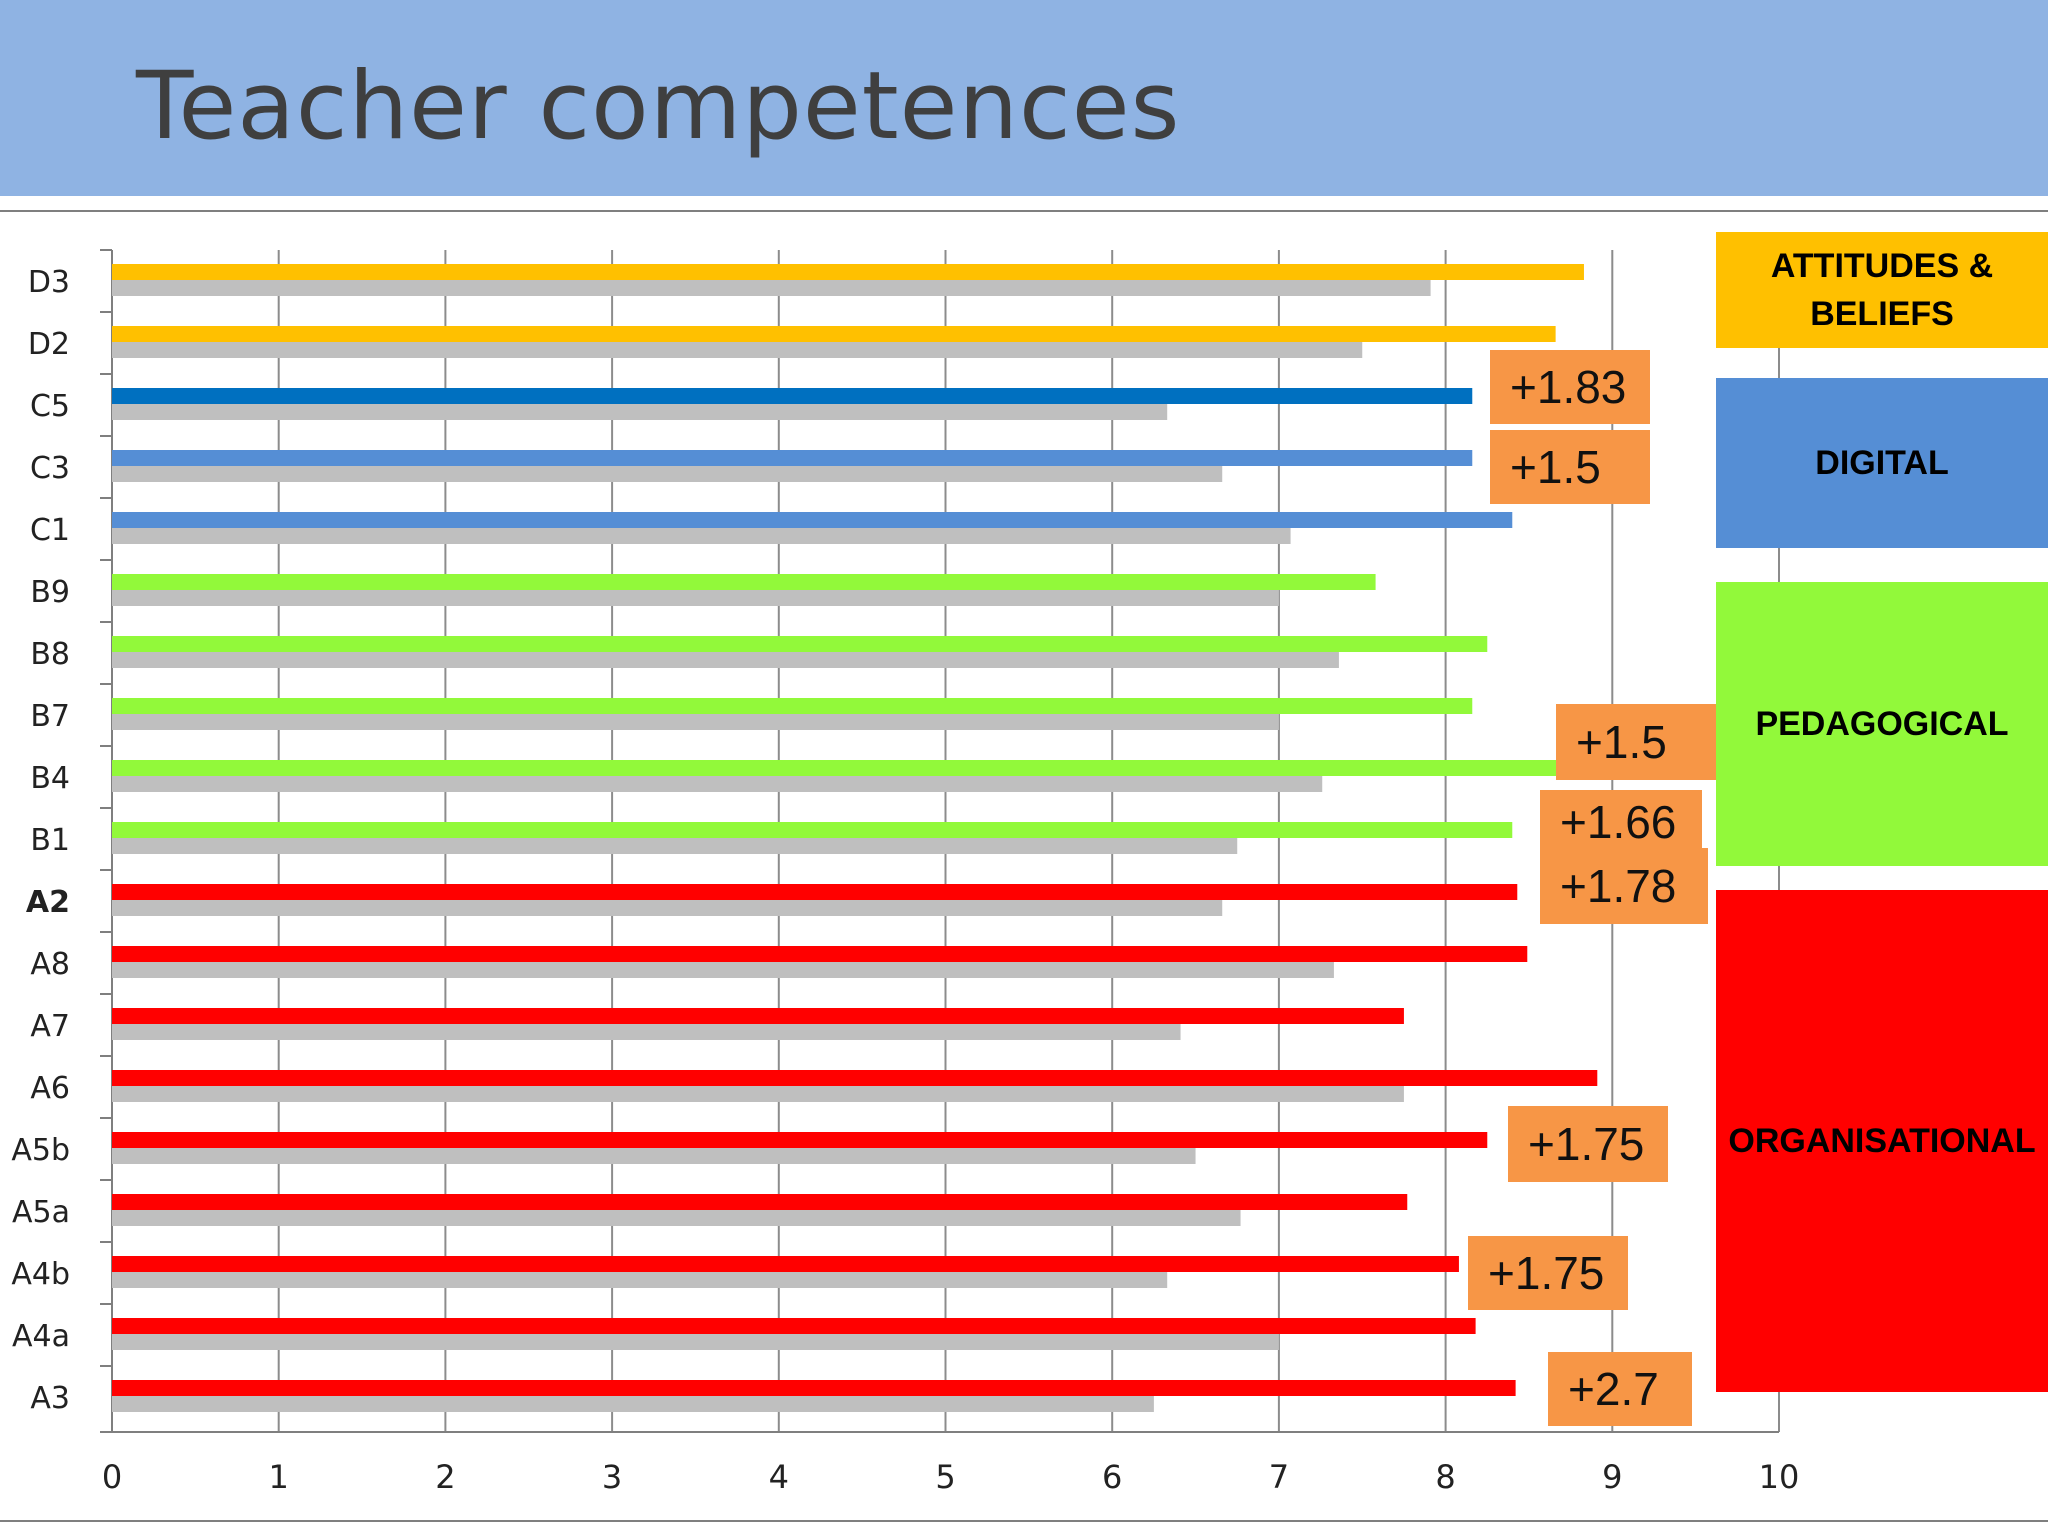  What do you see at coordinates (50, 406) in the screenshot?
I see `category-label: C5` at bounding box center [50, 406].